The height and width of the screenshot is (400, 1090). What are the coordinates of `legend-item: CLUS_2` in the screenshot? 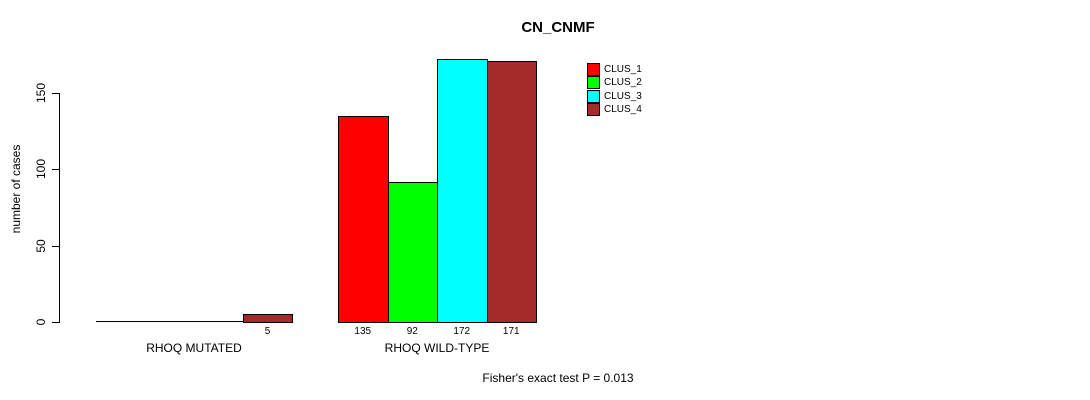 It's located at (614, 83).